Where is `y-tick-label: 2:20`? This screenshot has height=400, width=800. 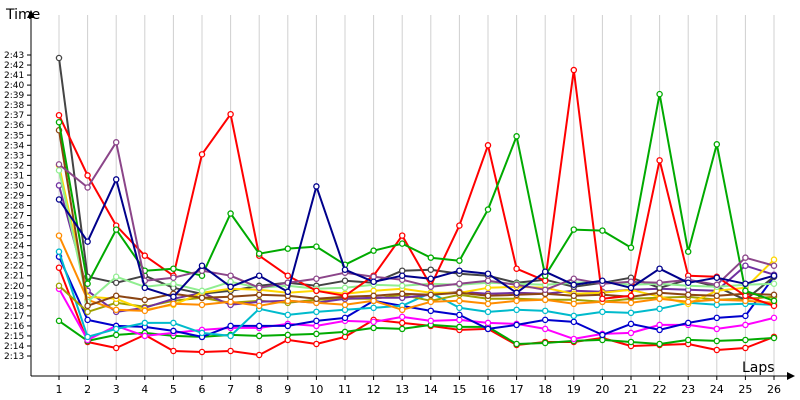
y-tick-label: 2:20 is located at coordinates (14, 287).